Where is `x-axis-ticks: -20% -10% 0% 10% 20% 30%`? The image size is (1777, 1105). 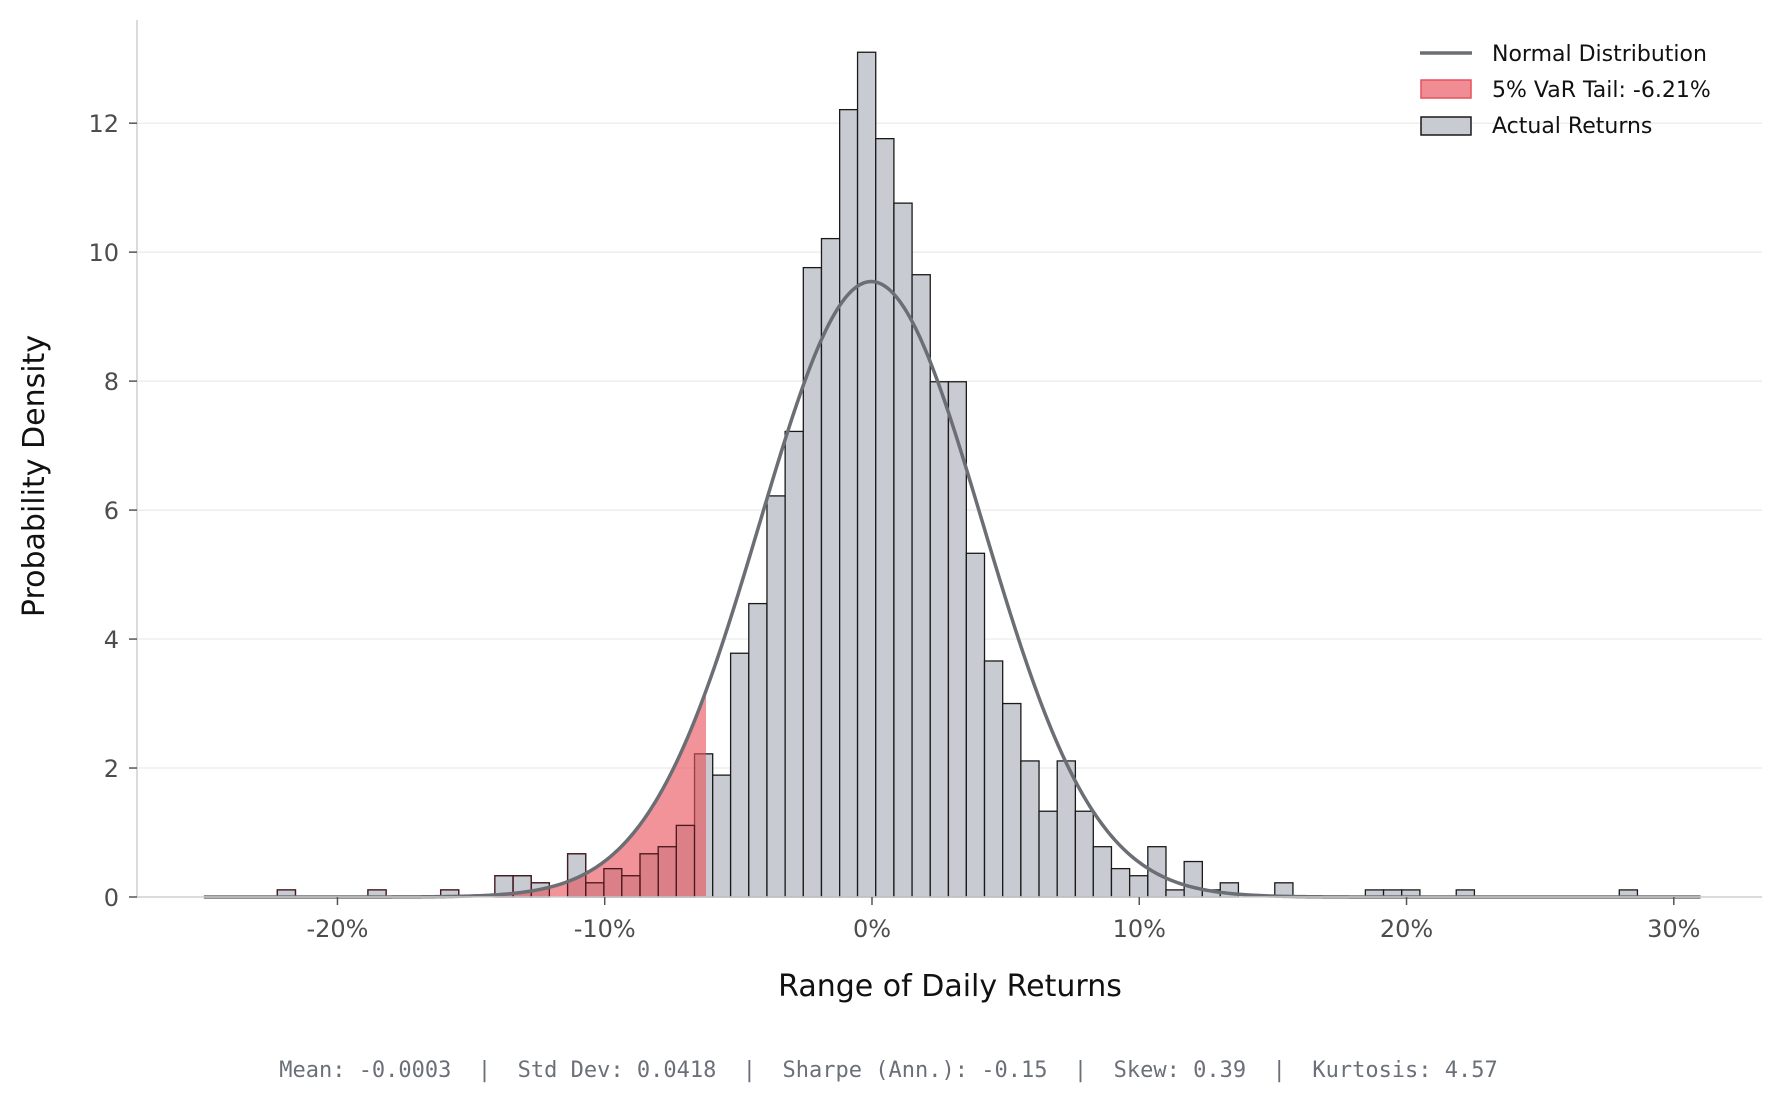
x-axis-ticks: -20% -10% 0% 10% 20% 30% is located at coordinates (1003, 920).